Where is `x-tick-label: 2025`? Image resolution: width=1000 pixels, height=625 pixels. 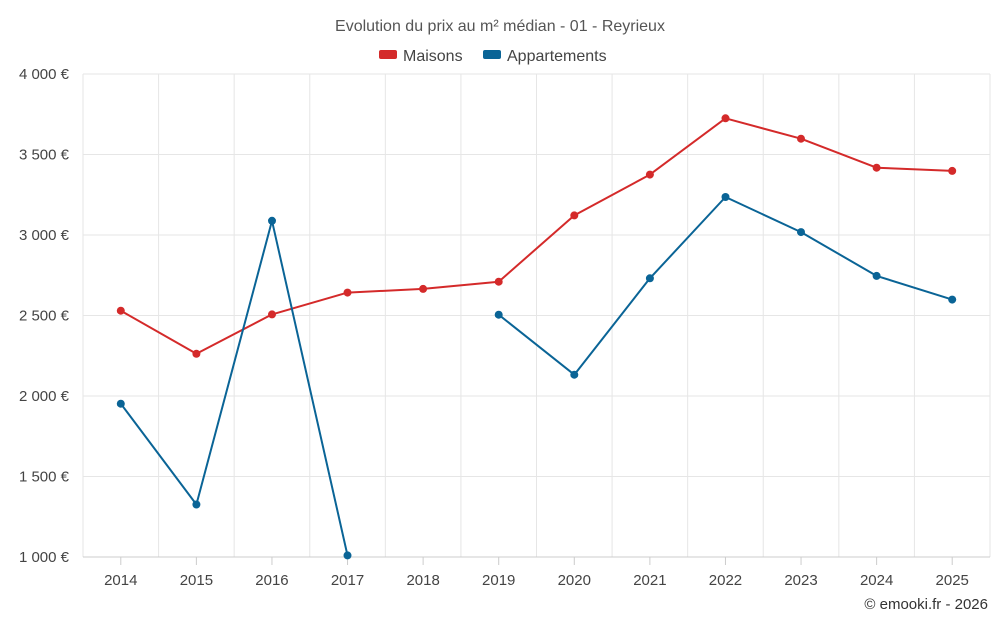 x-tick-label: 2025 is located at coordinates (952, 580).